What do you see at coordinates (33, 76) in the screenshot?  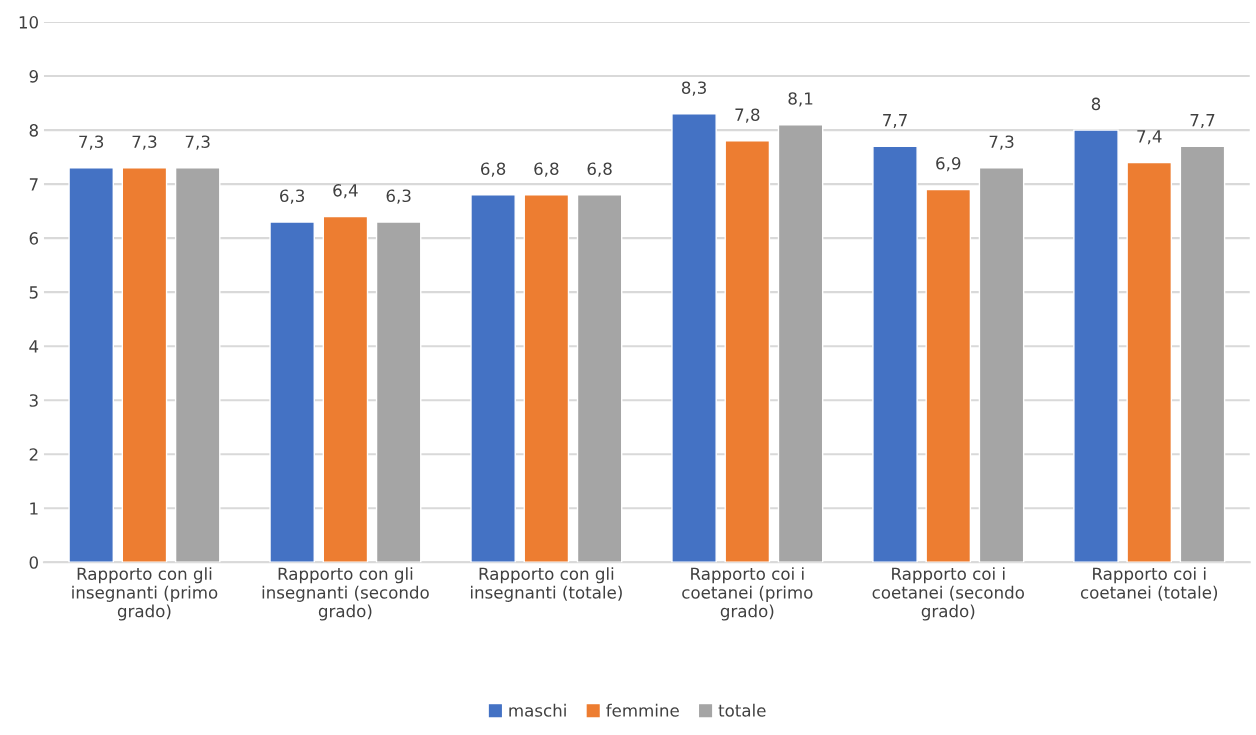 I see `y-tick-label: 9` at bounding box center [33, 76].